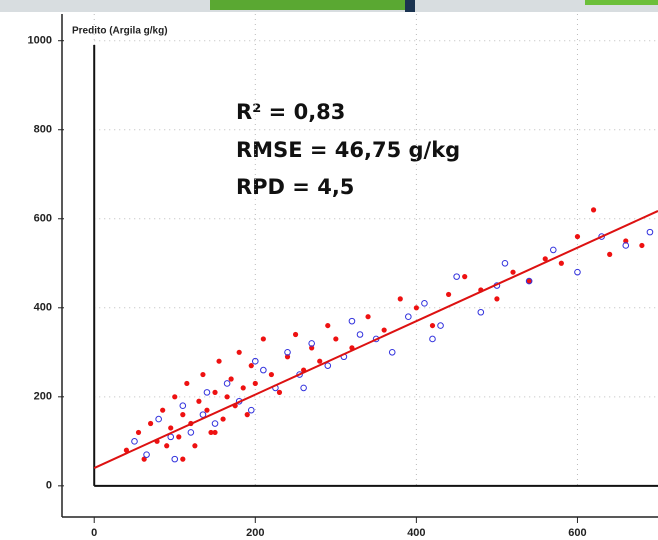 The width and height of the screenshot is (658, 540). I want to click on banner-green, so click(307, 5).